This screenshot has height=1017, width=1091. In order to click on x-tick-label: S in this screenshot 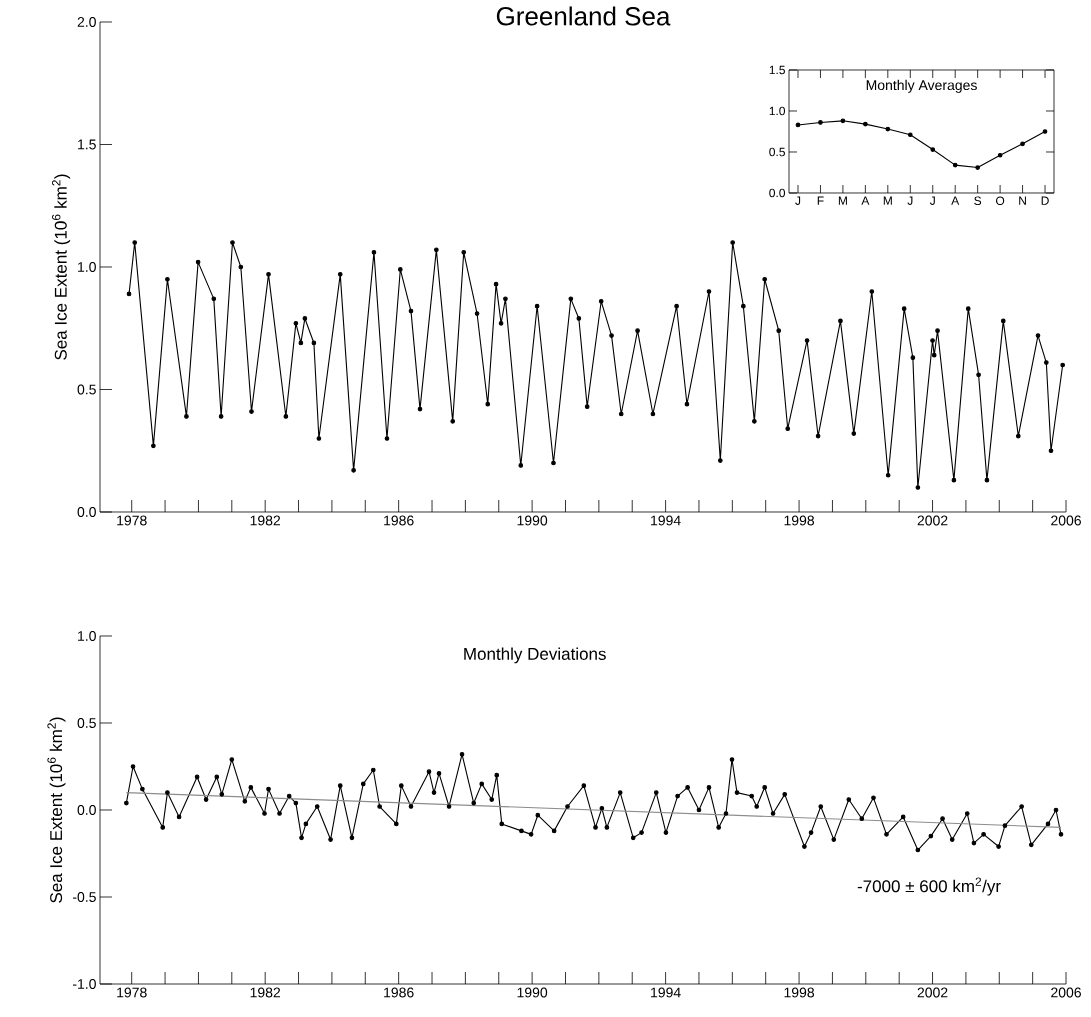, I will do `click(978, 201)`.